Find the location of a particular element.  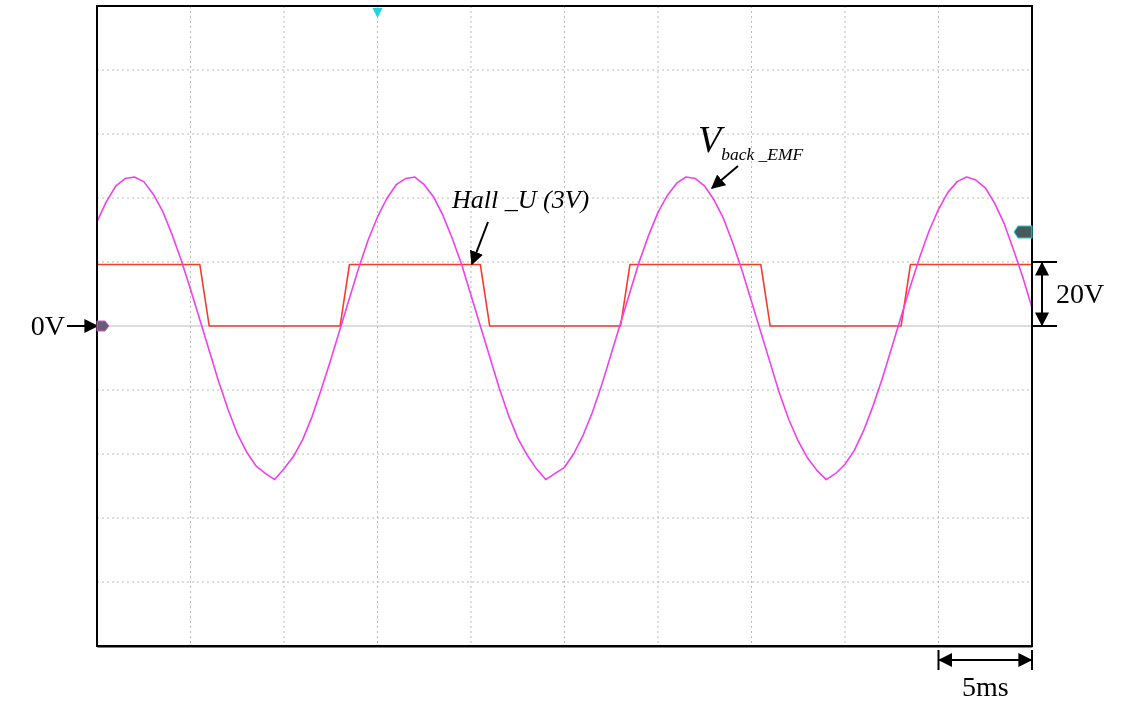

text: 0V is located at coordinates (47, 325).